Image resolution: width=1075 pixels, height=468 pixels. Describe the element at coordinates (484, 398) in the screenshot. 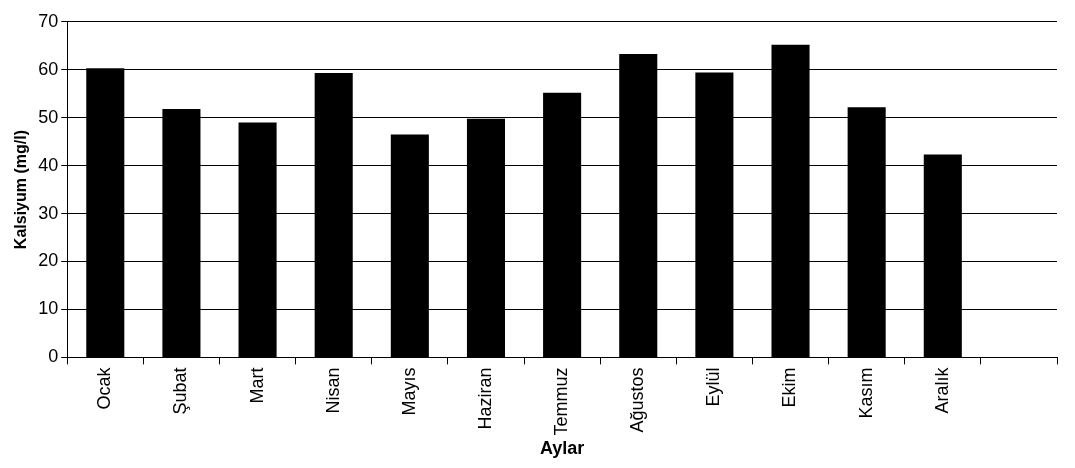

I see `x-tick-label: Haziran` at that location.